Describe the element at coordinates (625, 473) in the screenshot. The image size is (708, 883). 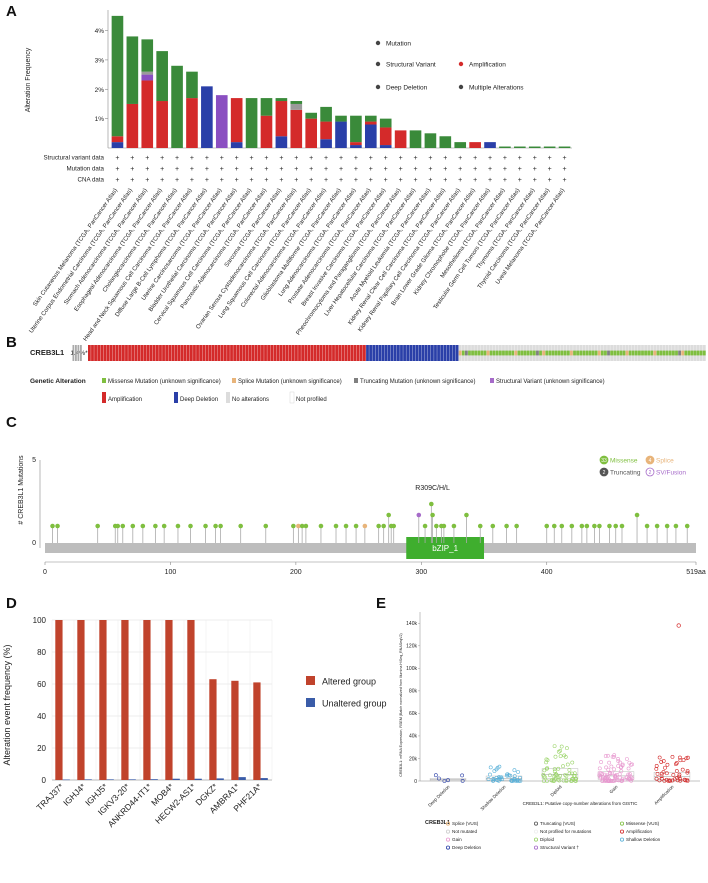
I see `lollipop-legend-label: Truncating` at that location.